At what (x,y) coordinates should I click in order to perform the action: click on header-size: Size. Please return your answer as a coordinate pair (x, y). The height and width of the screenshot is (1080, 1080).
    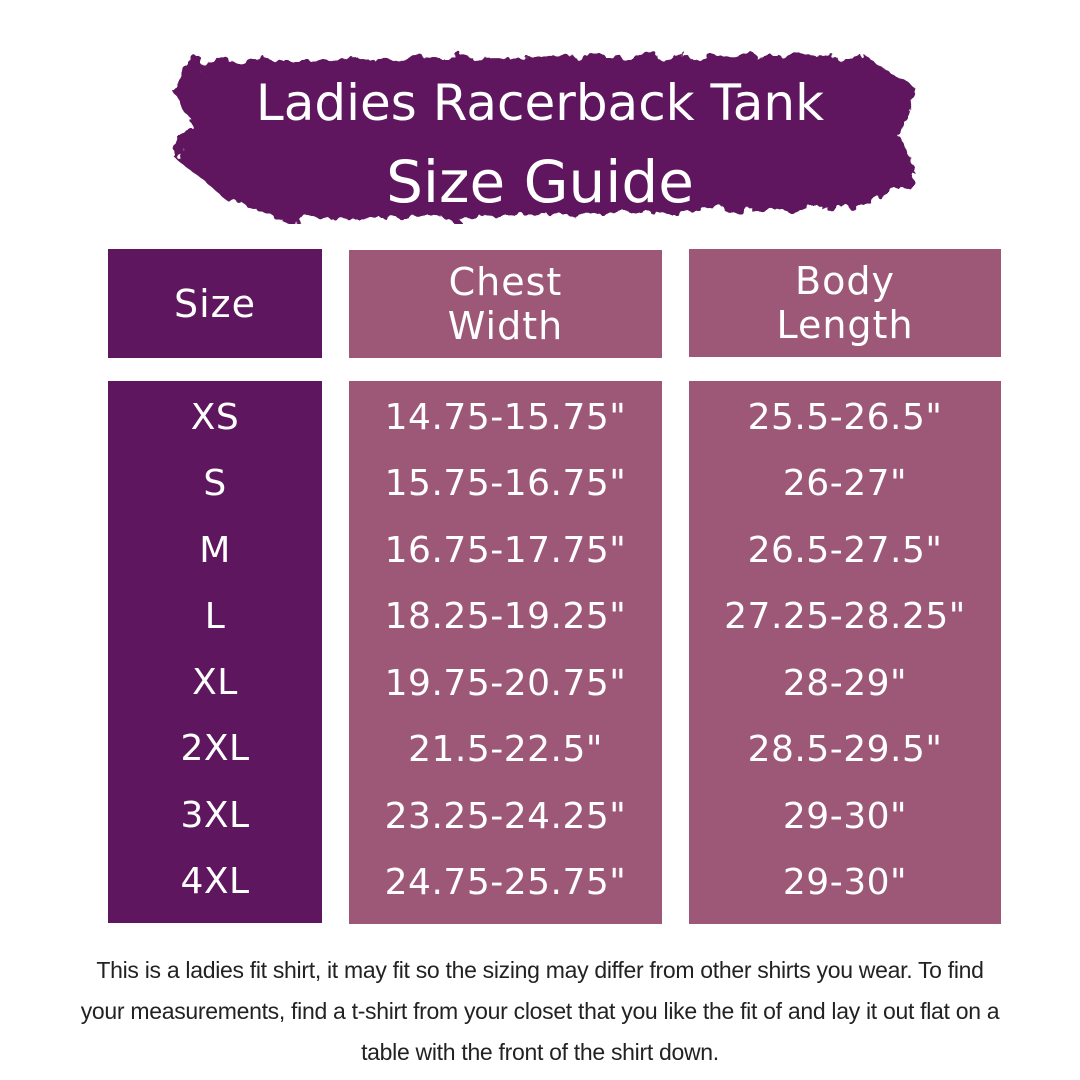
    Looking at the image, I should click on (215, 303).